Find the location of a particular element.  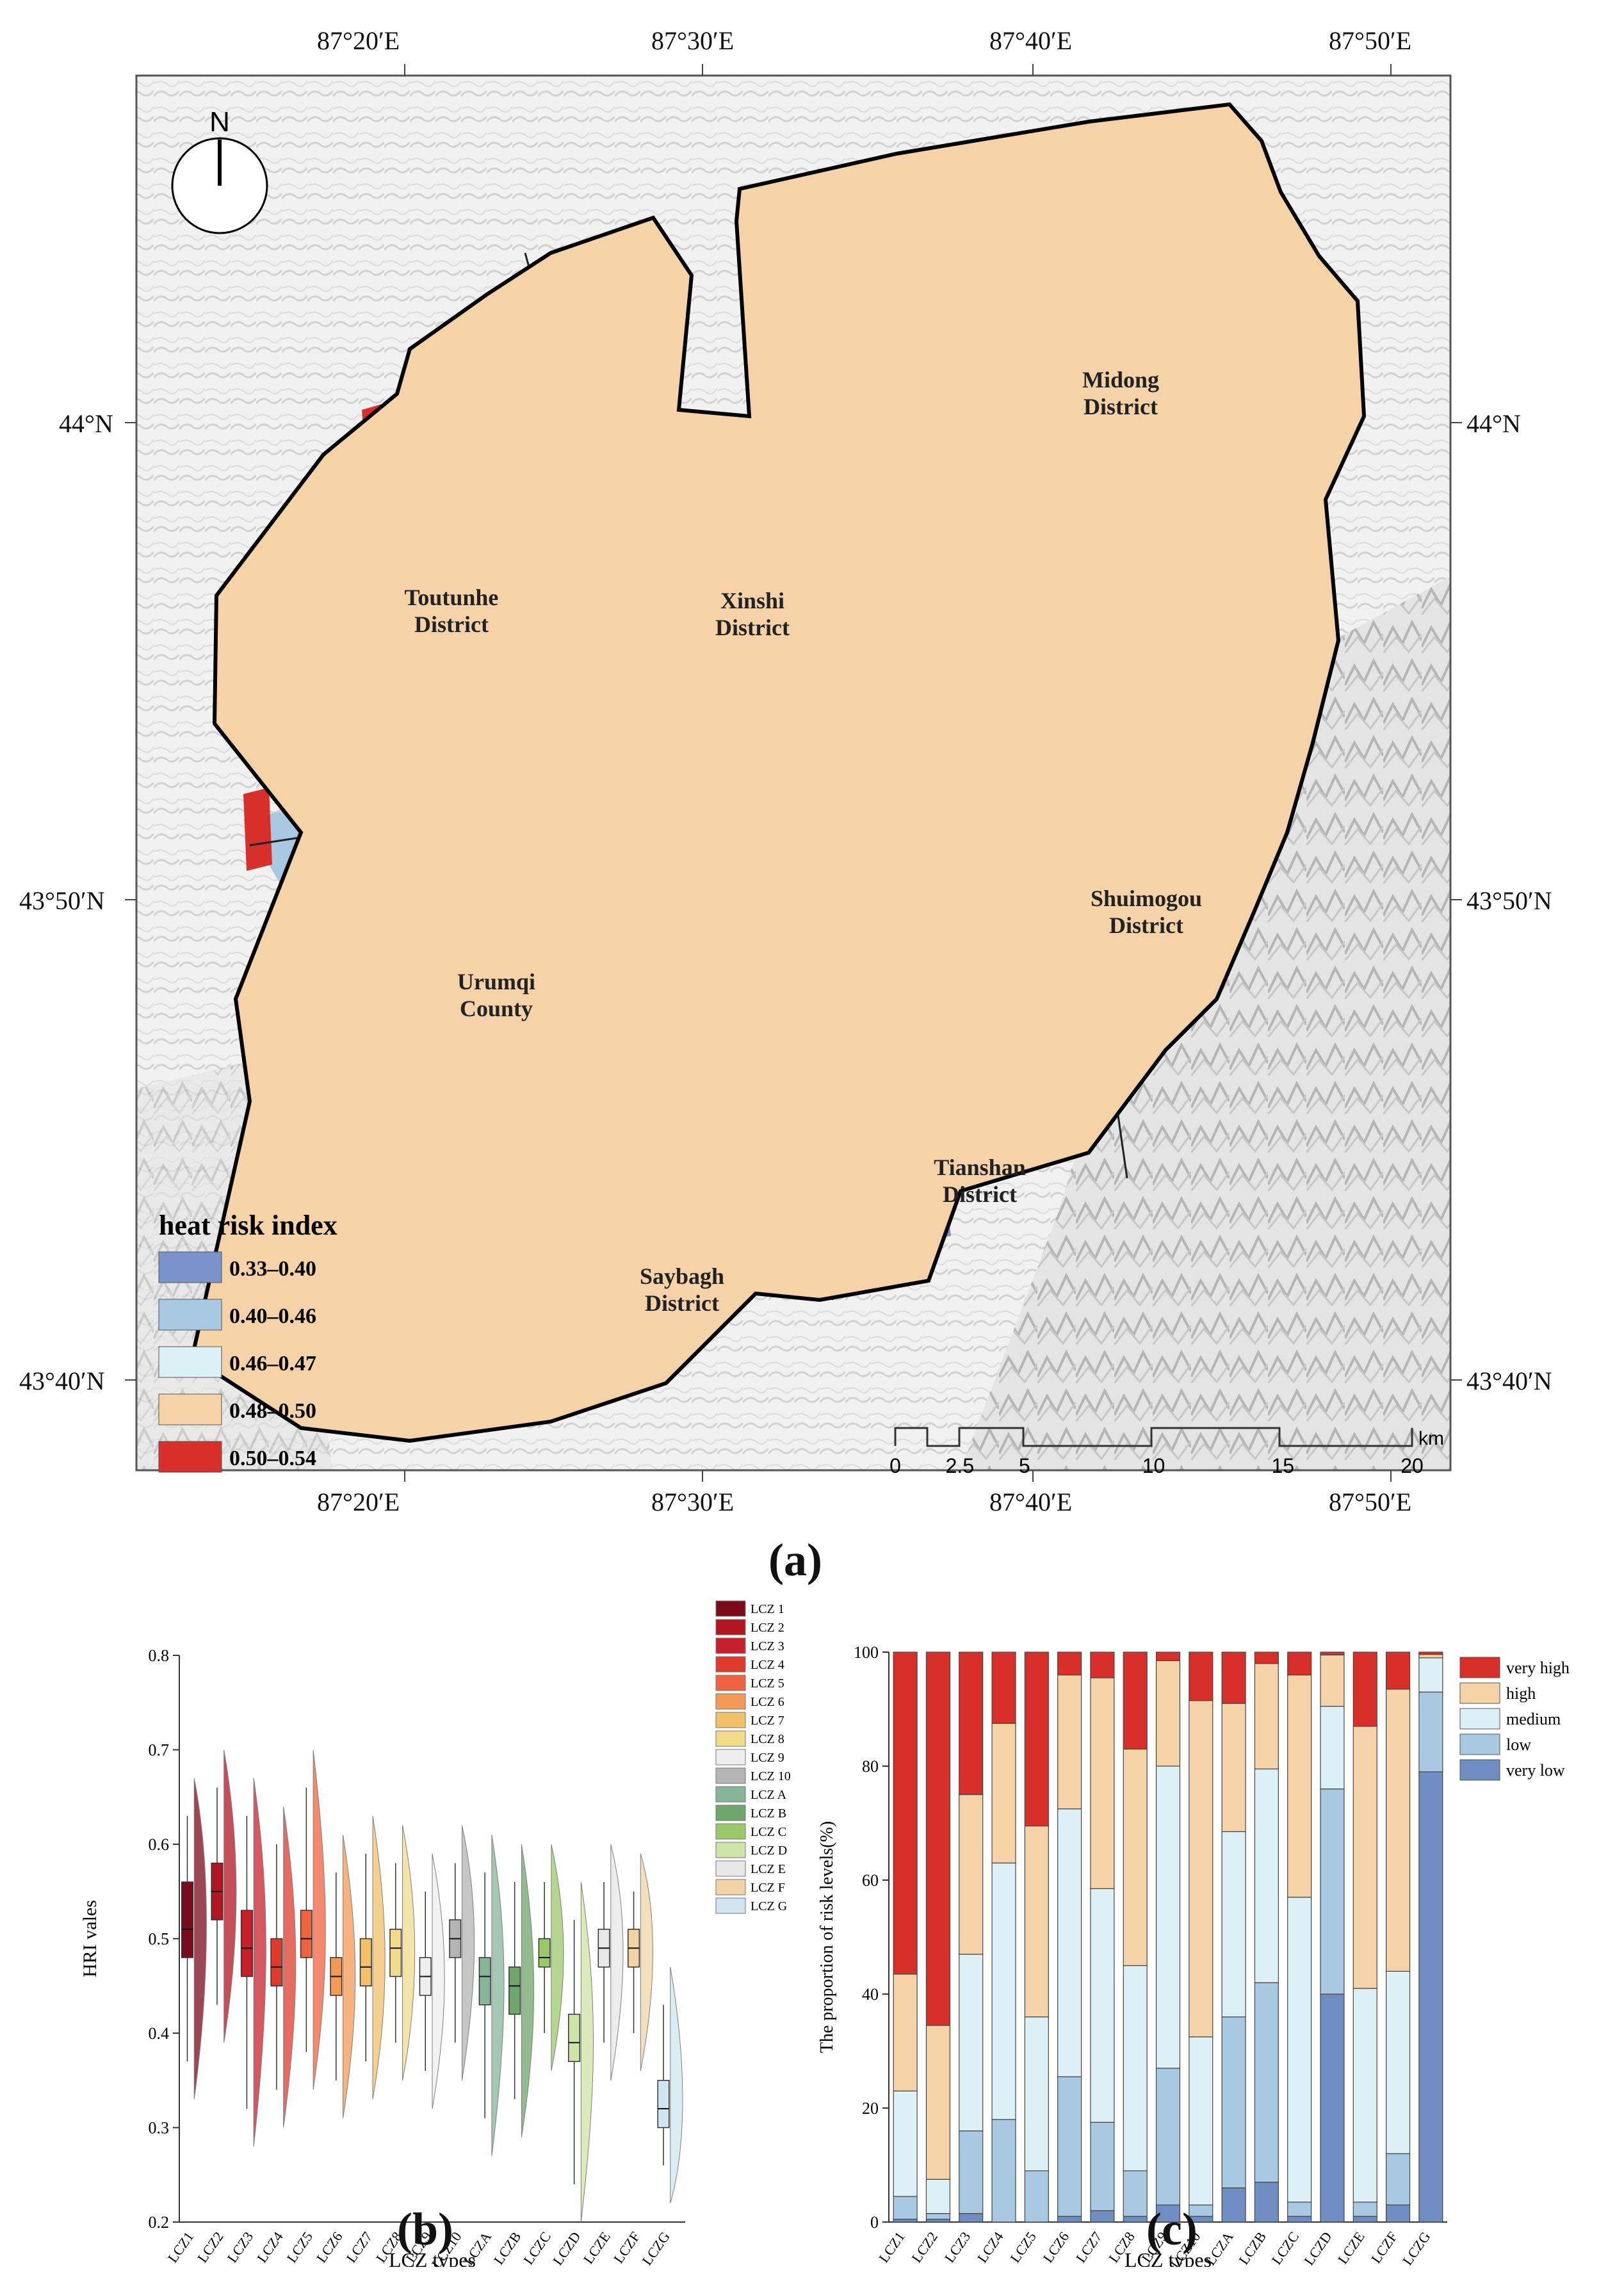

legend-label: LCZ E is located at coordinates (769, 1869).